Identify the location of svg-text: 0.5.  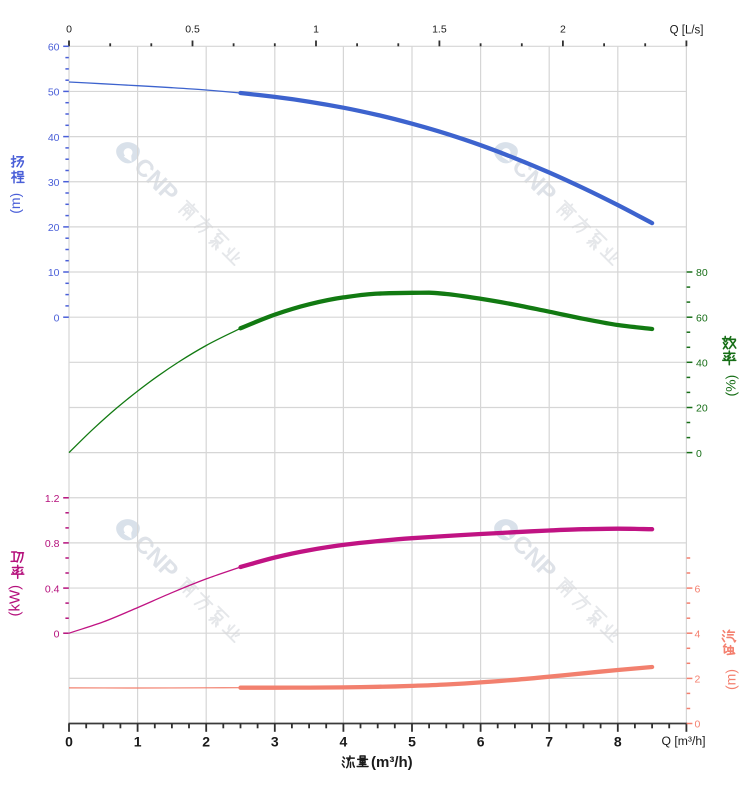
(192, 30).